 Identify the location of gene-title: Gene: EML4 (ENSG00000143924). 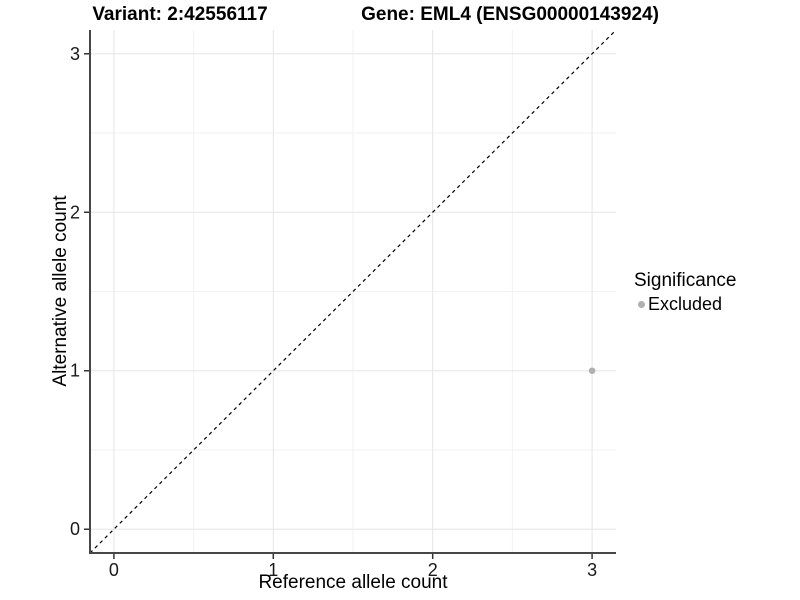
(510, 14).